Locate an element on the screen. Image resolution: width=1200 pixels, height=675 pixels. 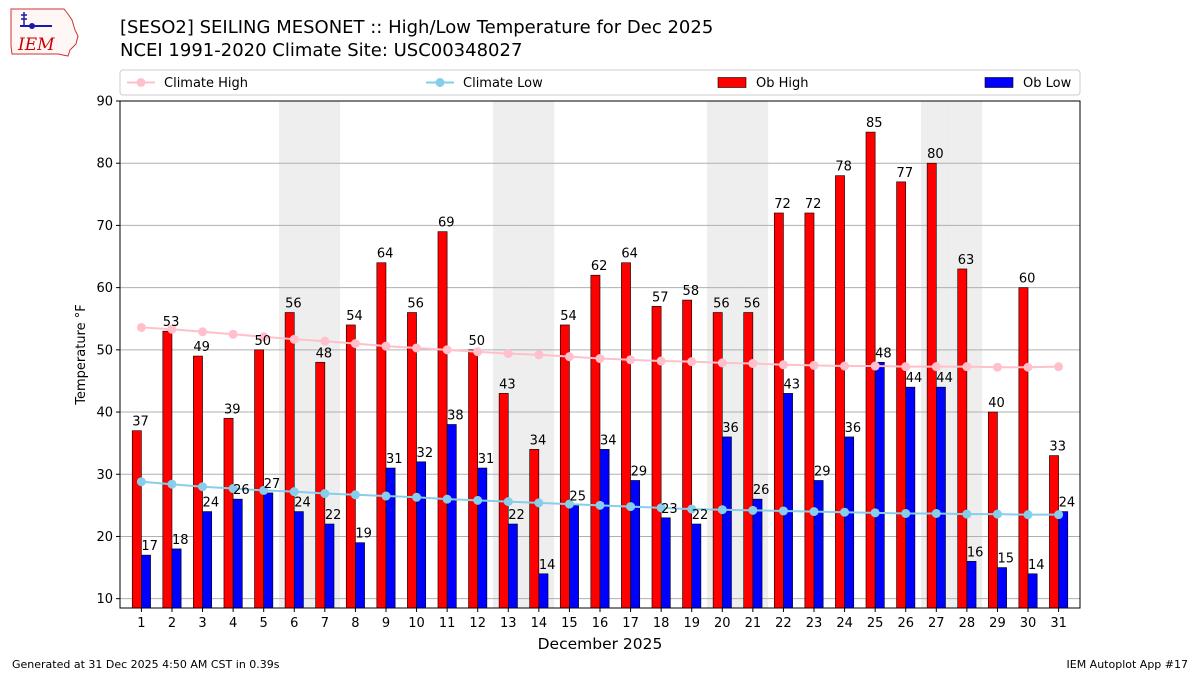
ob-high-label: 60 is located at coordinates (1027, 279).